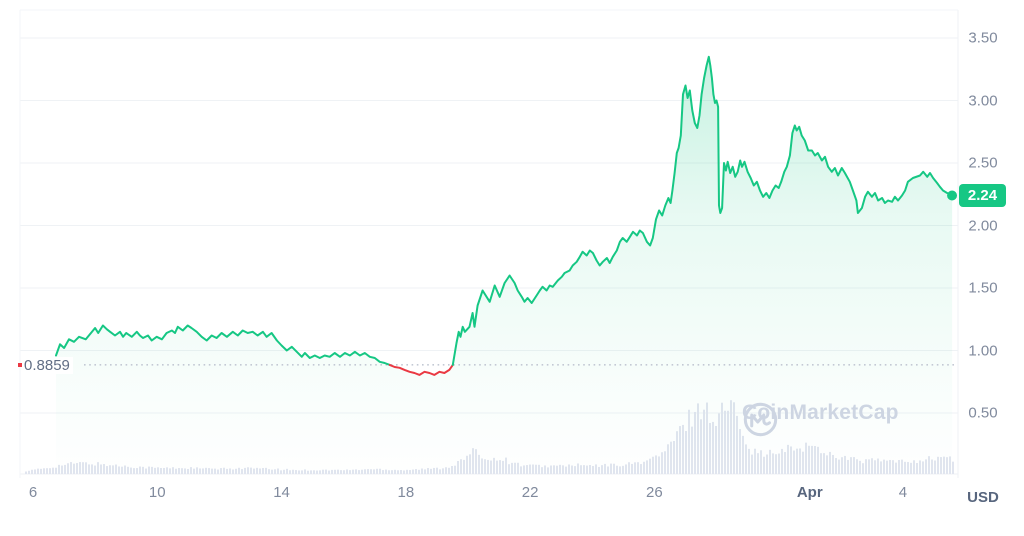  I want to click on low-price-red-tick, so click(20, 365).